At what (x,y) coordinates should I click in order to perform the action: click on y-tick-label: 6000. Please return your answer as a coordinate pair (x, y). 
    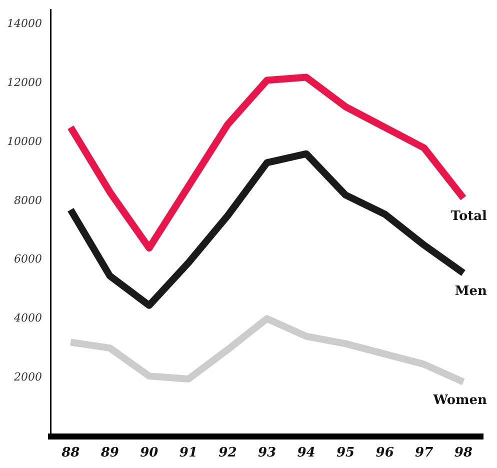
    Looking at the image, I should click on (28, 259).